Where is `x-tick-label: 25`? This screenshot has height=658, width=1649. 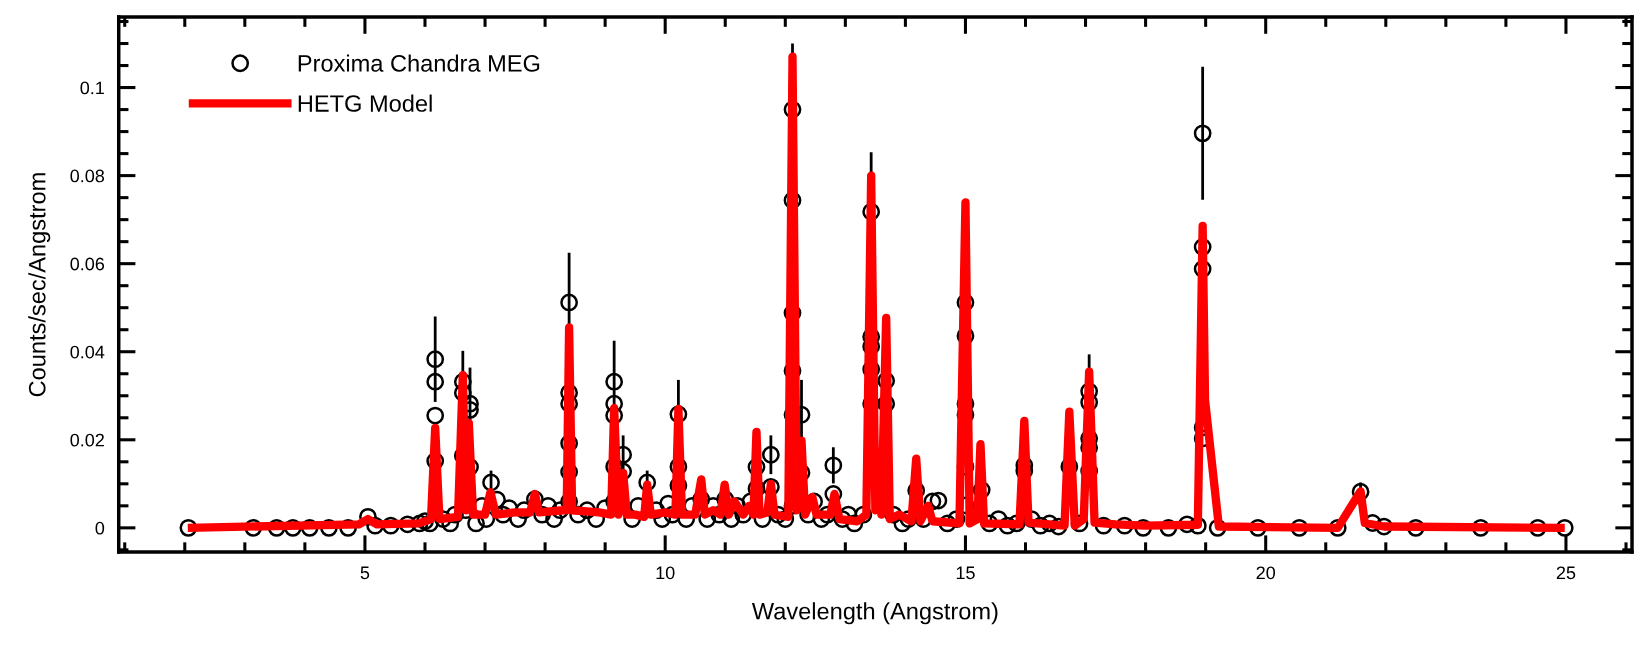 x-tick-label: 25 is located at coordinates (1566, 573).